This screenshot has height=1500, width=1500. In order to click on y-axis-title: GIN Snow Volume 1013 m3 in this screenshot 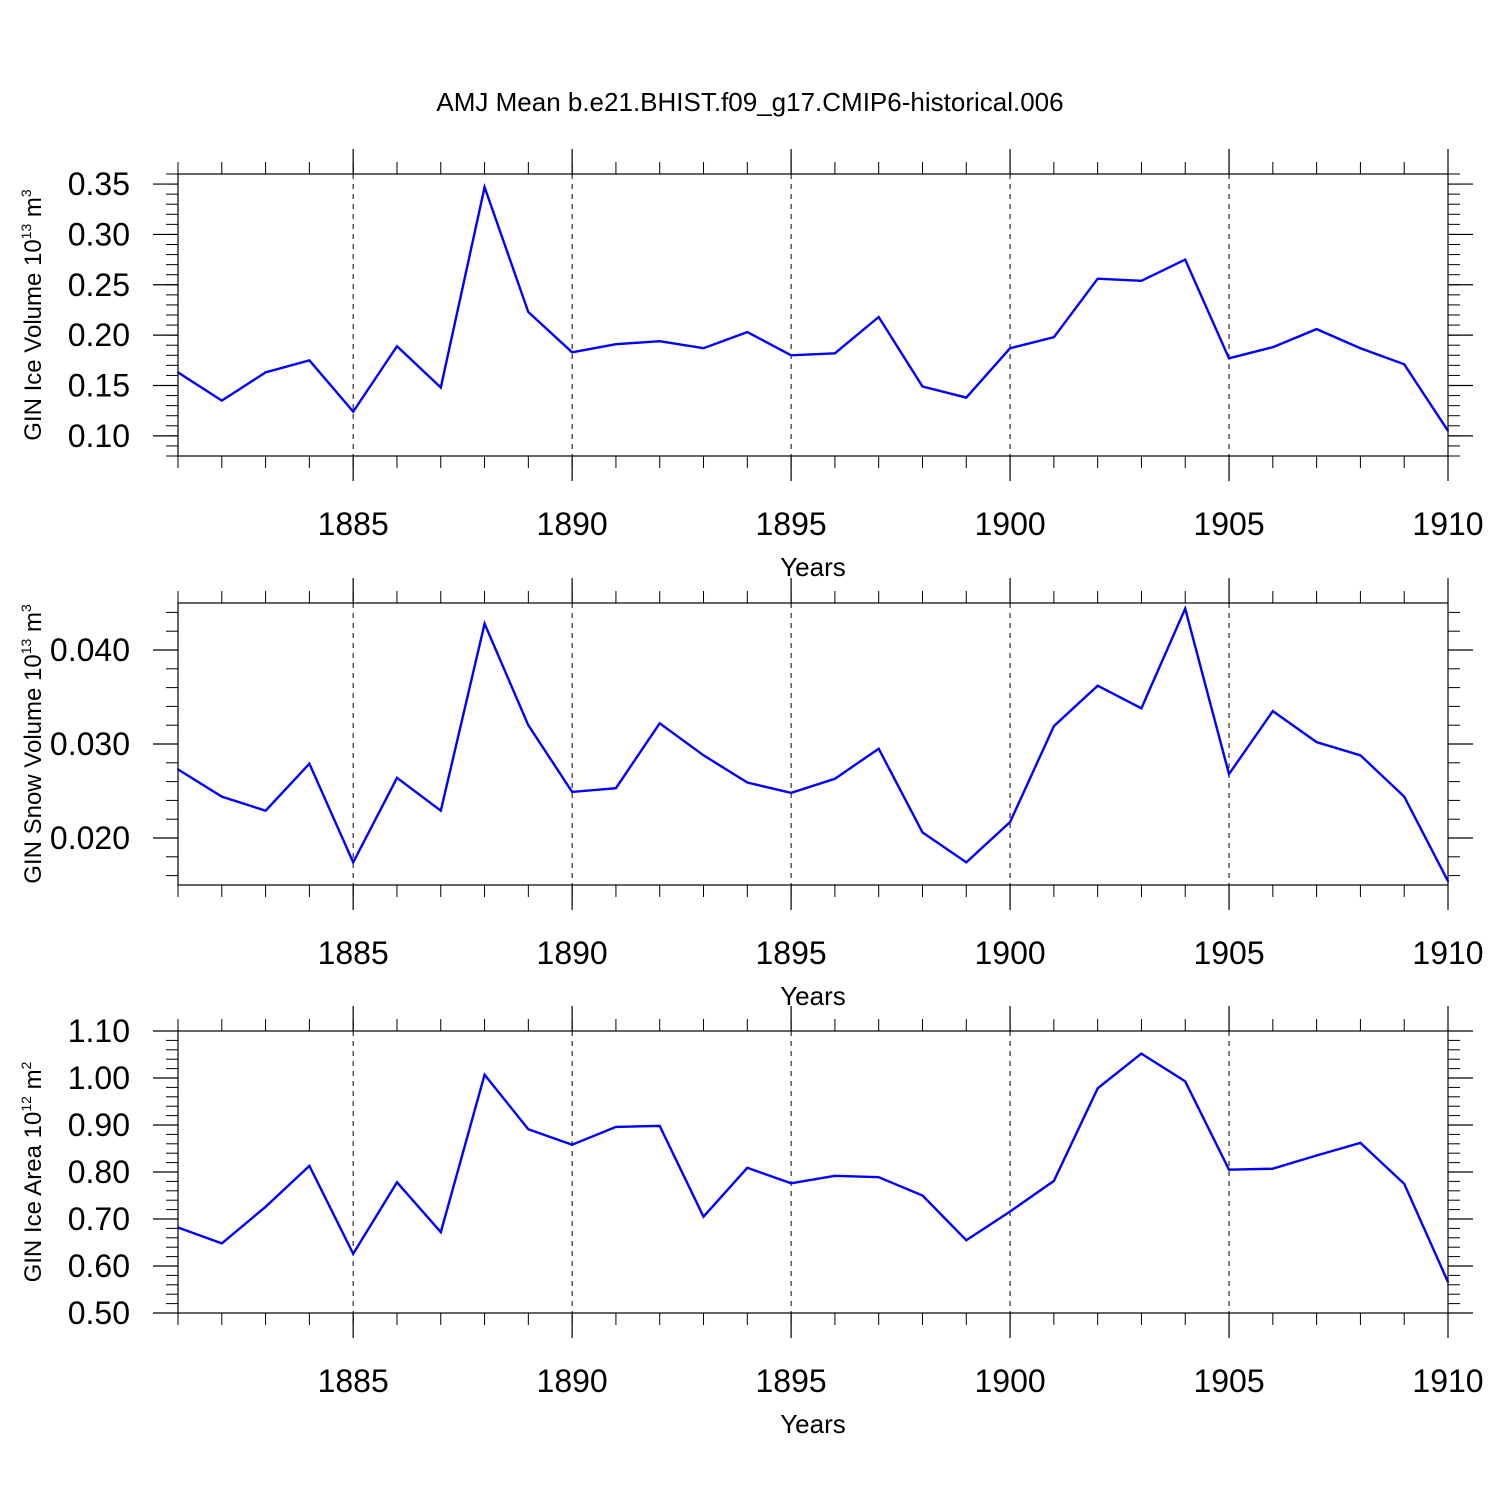, I will do `click(32, 744)`.